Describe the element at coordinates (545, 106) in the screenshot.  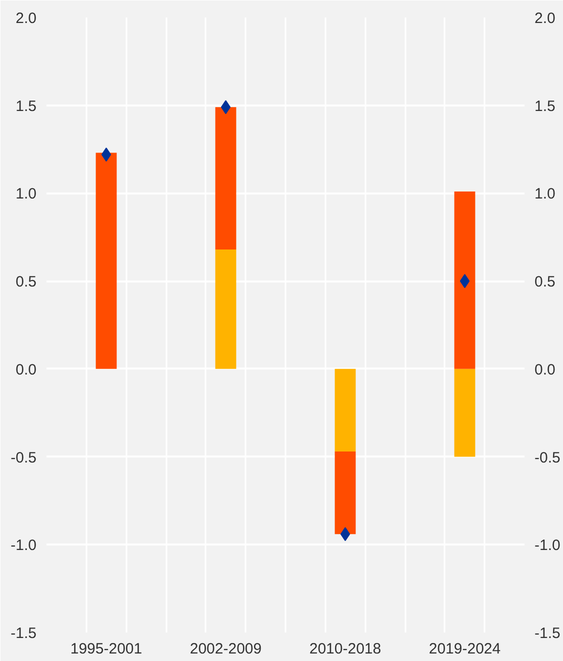
I see `y2-tick-label: 1.5` at that location.